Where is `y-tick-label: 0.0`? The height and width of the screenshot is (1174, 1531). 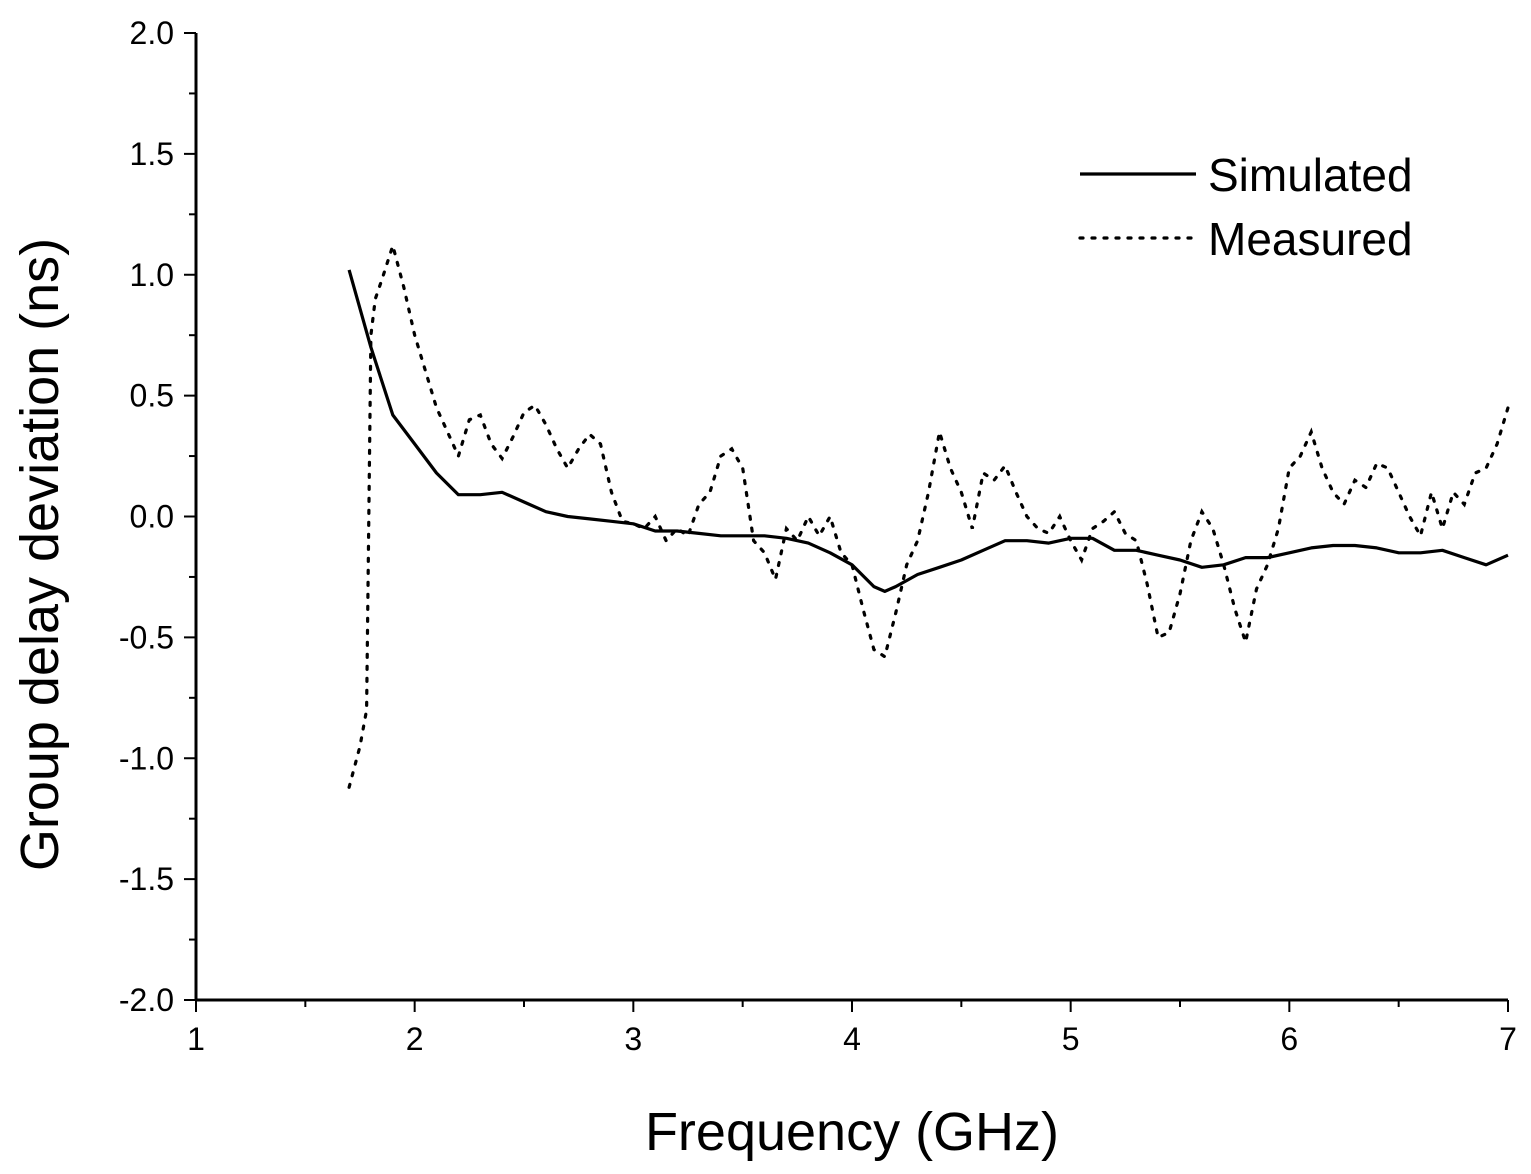
y-tick-label: 0.0 is located at coordinates (152, 517).